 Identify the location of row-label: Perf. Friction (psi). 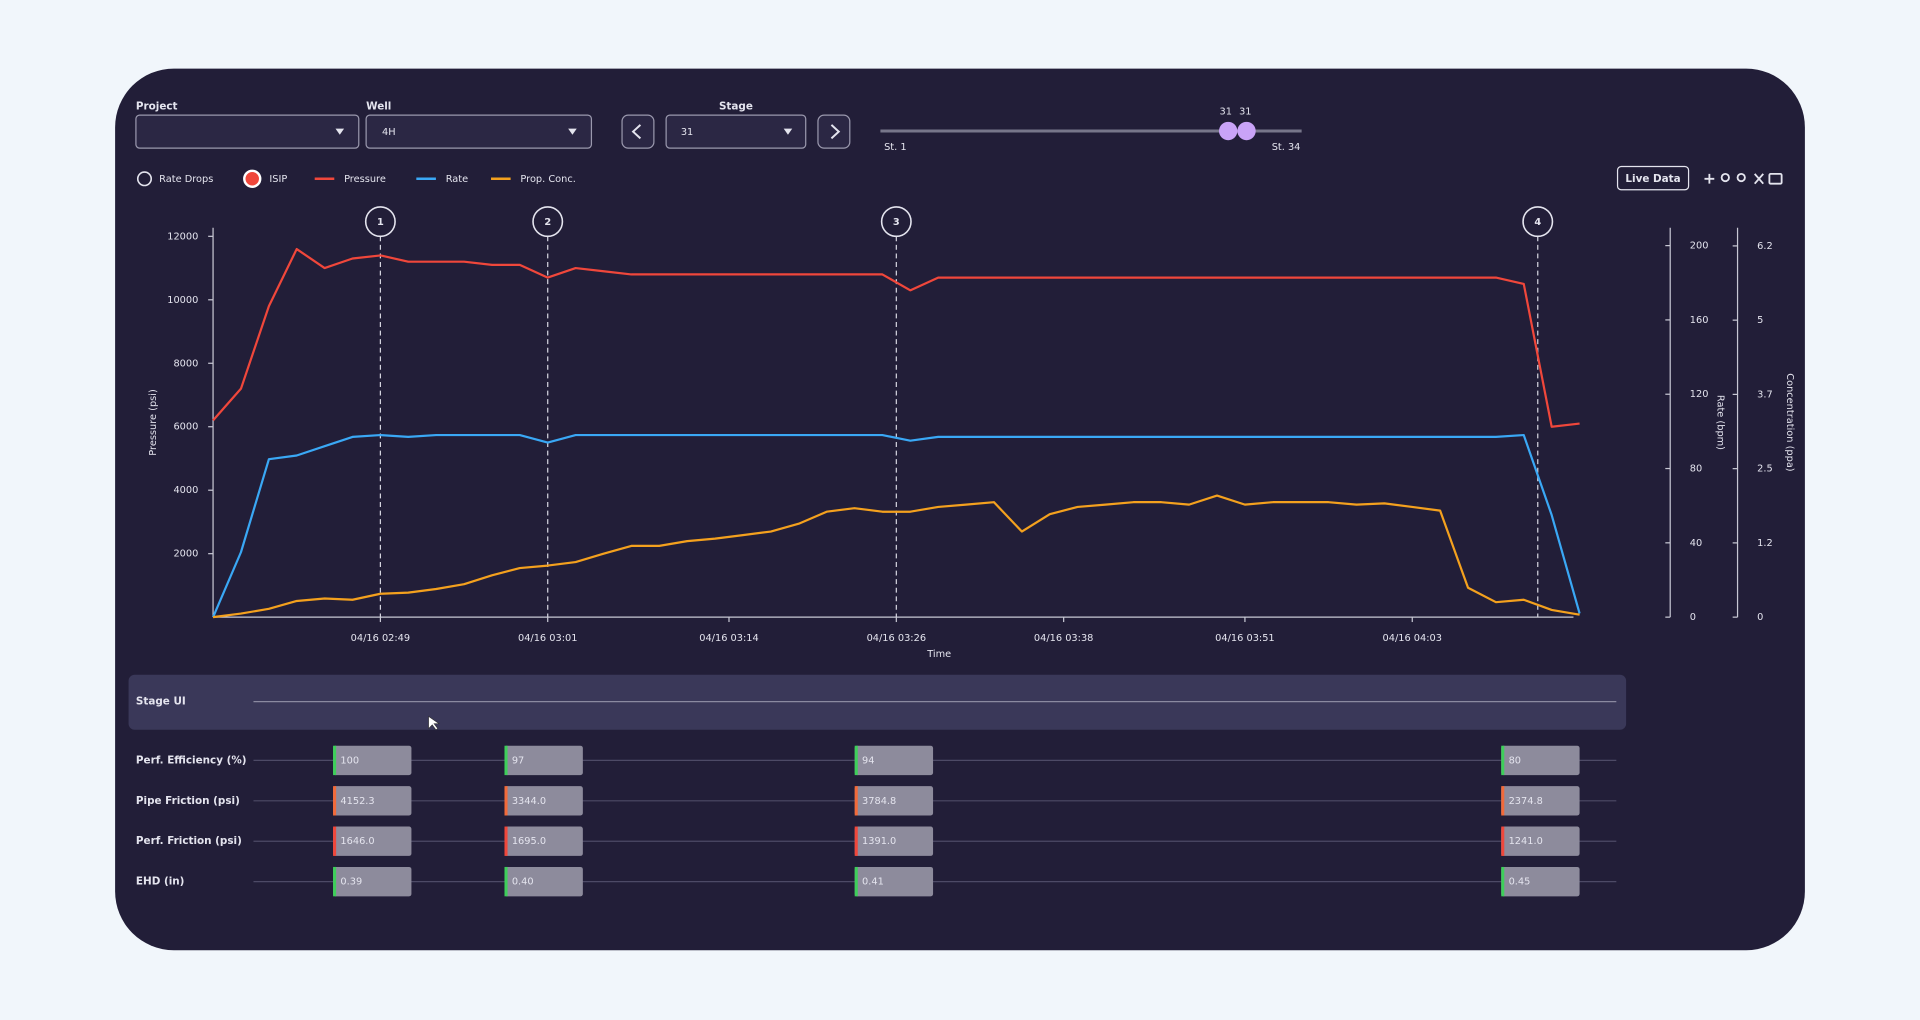
(189, 841).